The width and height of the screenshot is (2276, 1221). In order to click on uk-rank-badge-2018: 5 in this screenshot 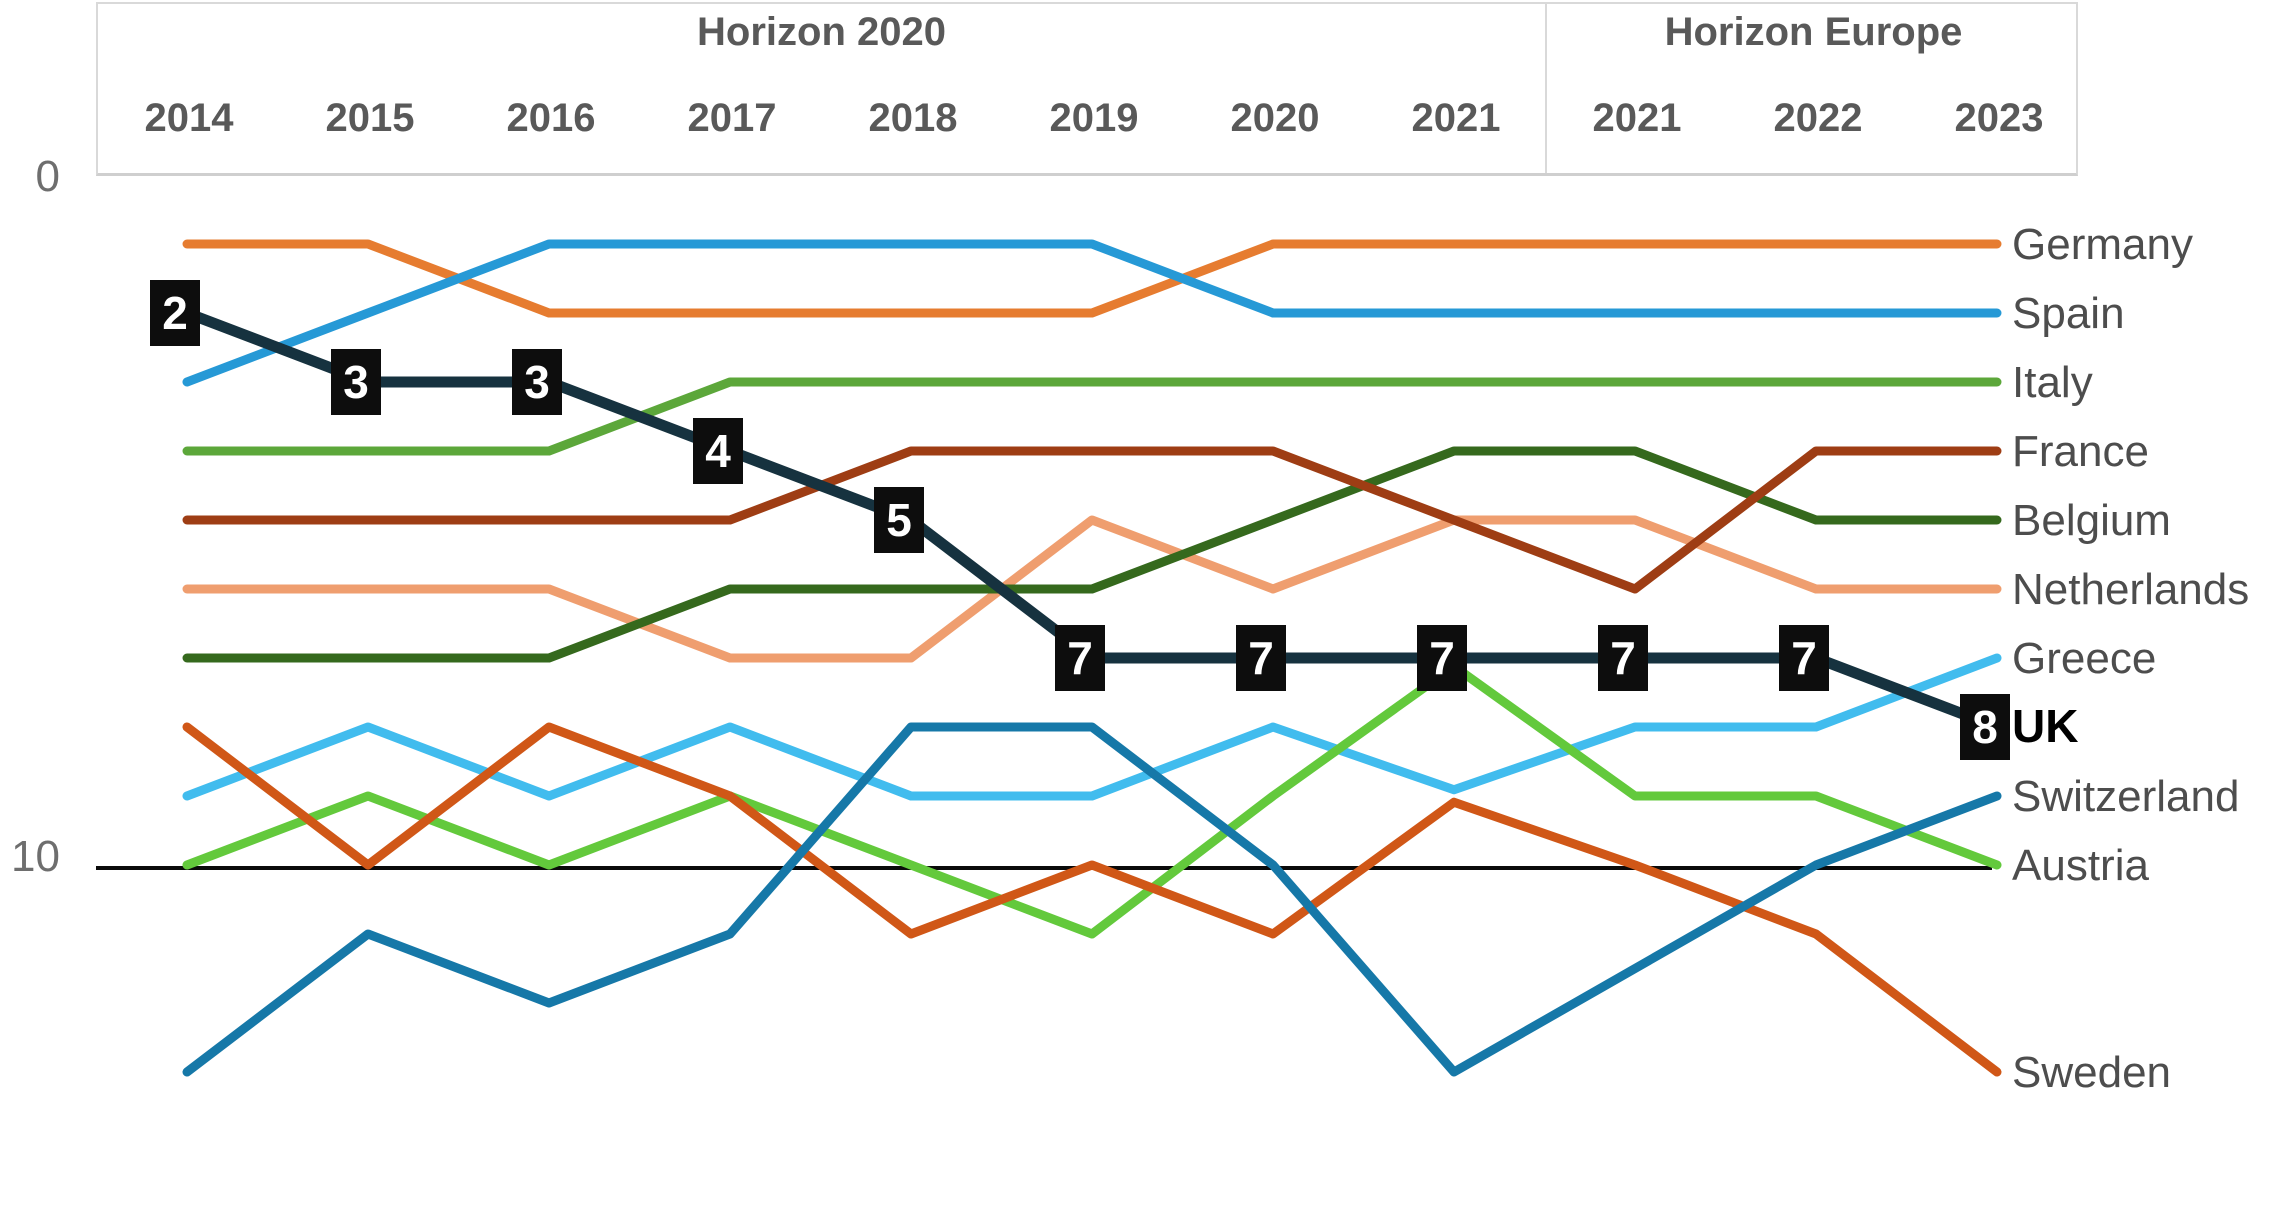, I will do `click(899, 520)`.